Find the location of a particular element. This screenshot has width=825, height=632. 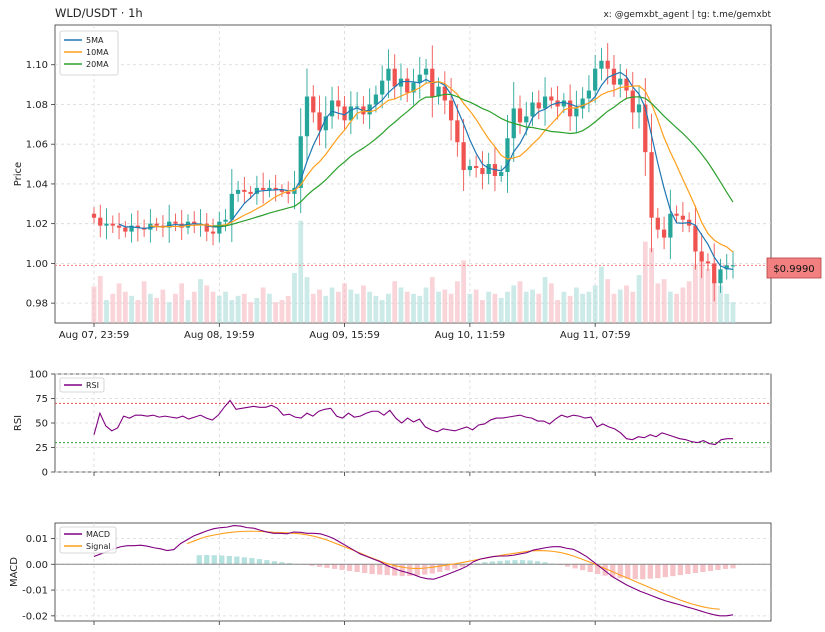

rsi-y-tick-label: 25 is located at coordinates (41, 448).